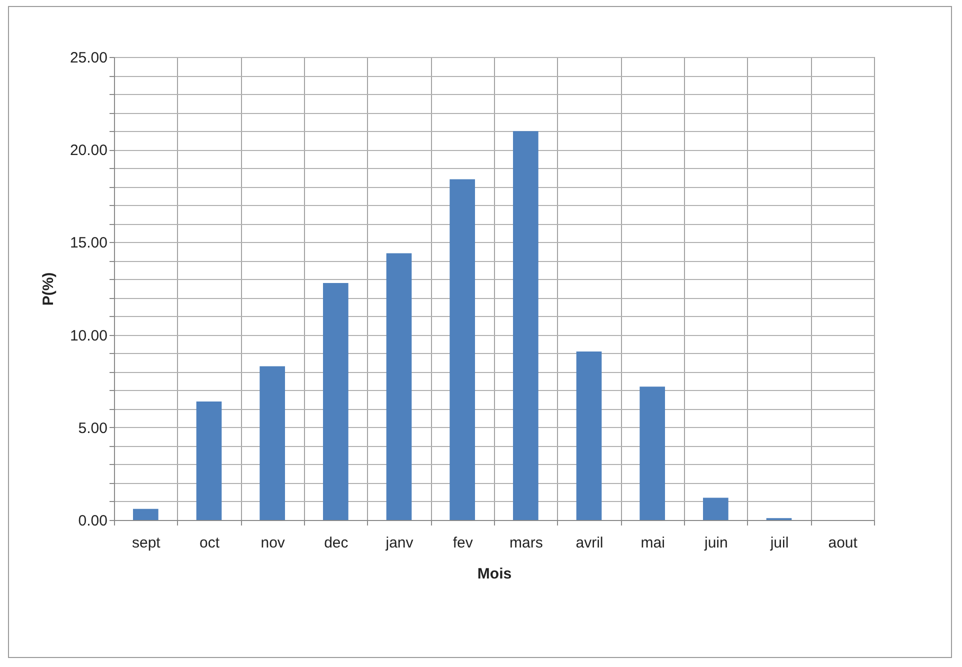 This screenshot has height=667, width=962. Describe the element at coordinates (89, 58) in the screenshot. I see `y-tick-label: 25.00` at that location.